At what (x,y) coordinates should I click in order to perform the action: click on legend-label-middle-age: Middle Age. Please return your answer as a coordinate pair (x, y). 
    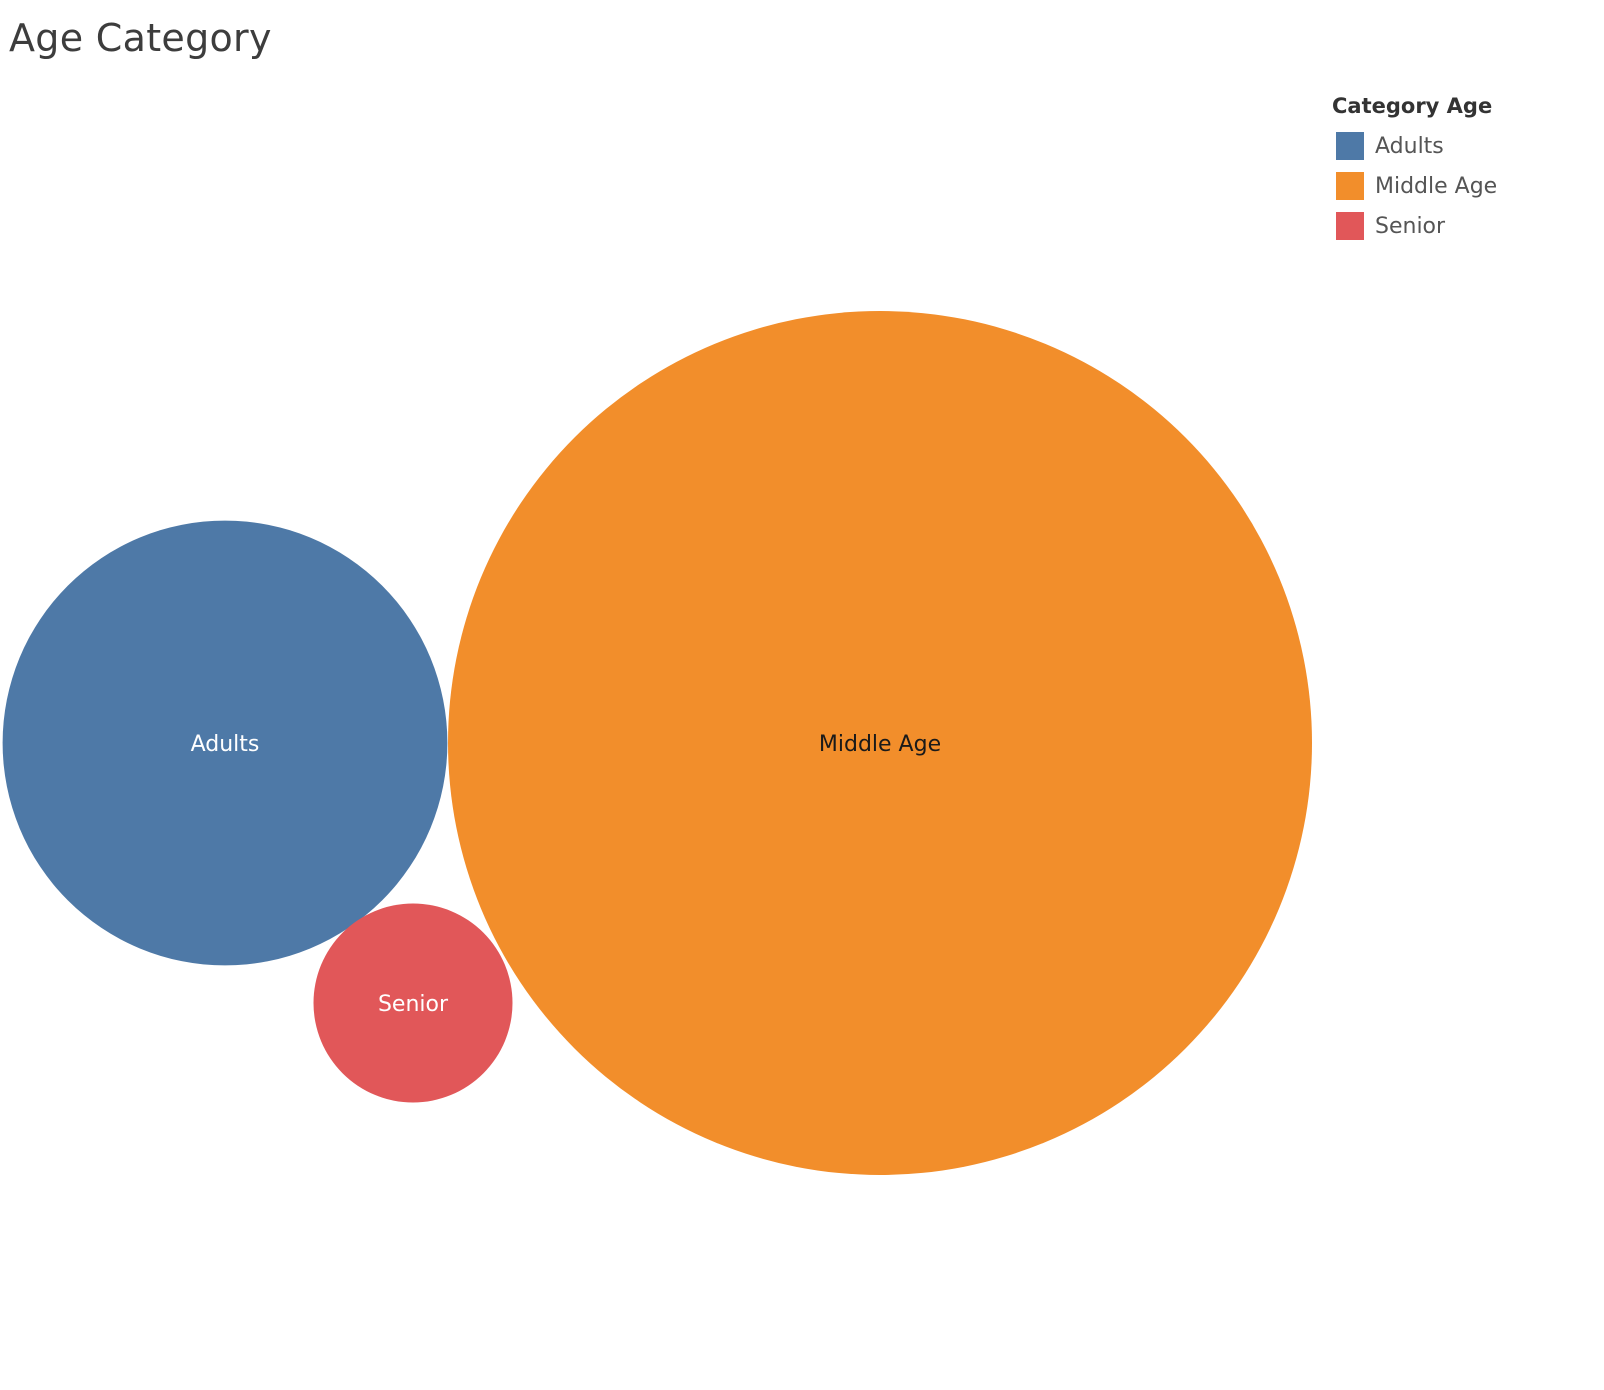
    Looking at the image, I should click on (1436, 186).